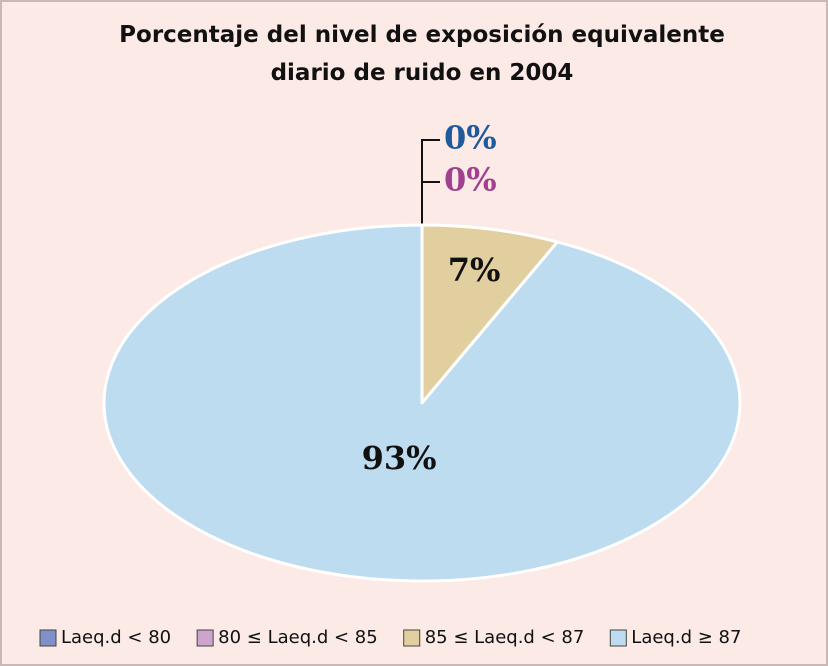 Image resolution: width=828 pixels, height=666 pixels. Describe the element at coordinates (399, 458) in the screenshot. I see `value-label: 93%` at that location.